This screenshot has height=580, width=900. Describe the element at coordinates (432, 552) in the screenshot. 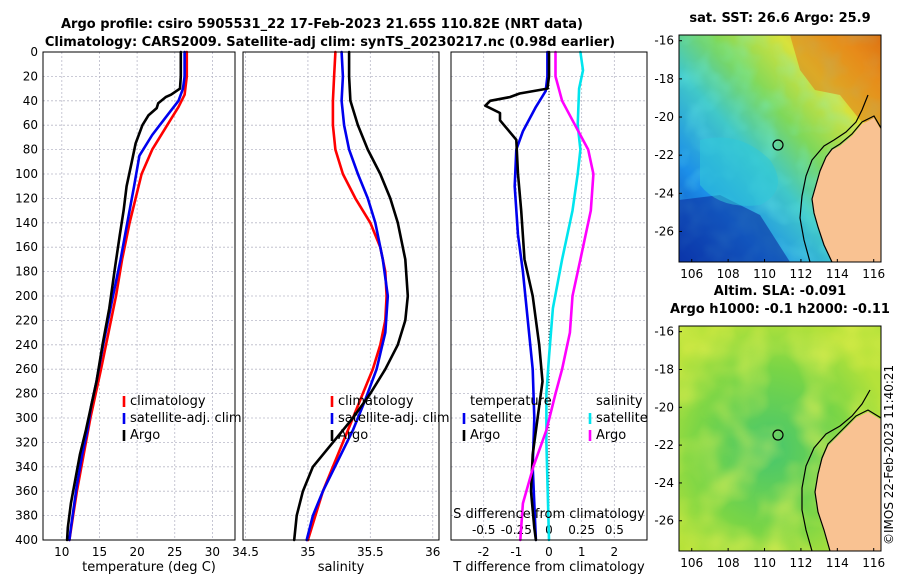

I see `x-tick-label: 36` at that location.